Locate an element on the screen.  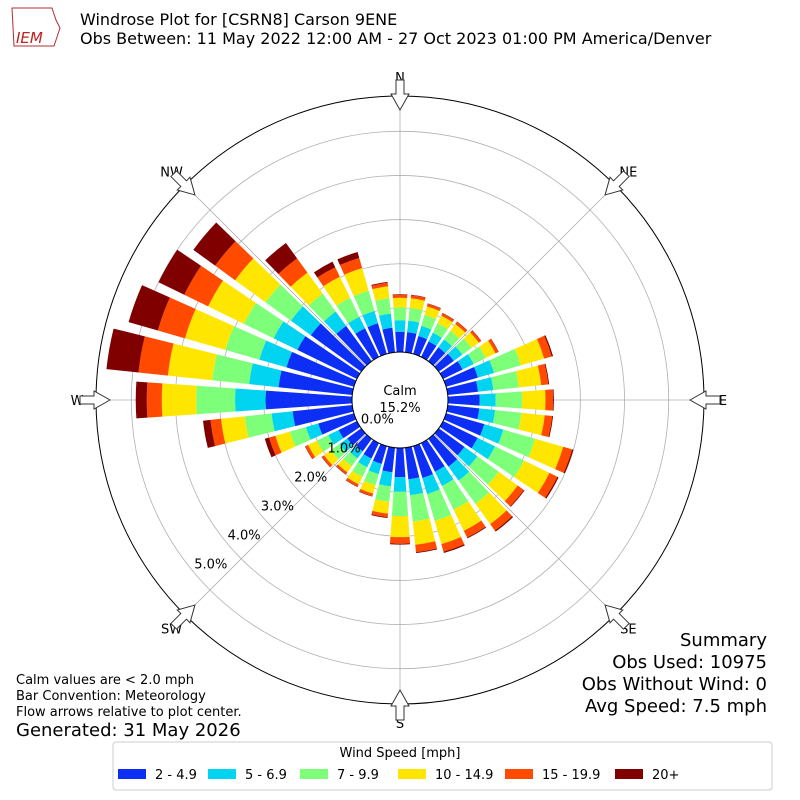
calm-circle is located at coordinates (400, 400).